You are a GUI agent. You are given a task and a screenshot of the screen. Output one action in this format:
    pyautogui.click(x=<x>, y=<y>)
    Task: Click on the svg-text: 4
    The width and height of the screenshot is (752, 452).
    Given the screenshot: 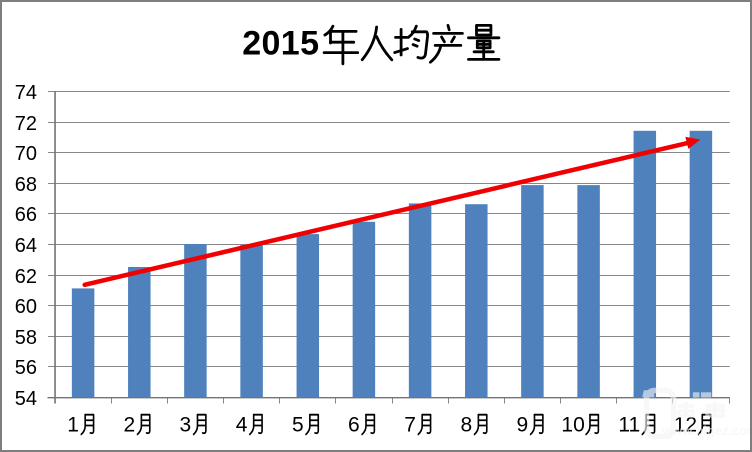 What is the action you would take?
    pyautogui.click(x=242, y=425)
    